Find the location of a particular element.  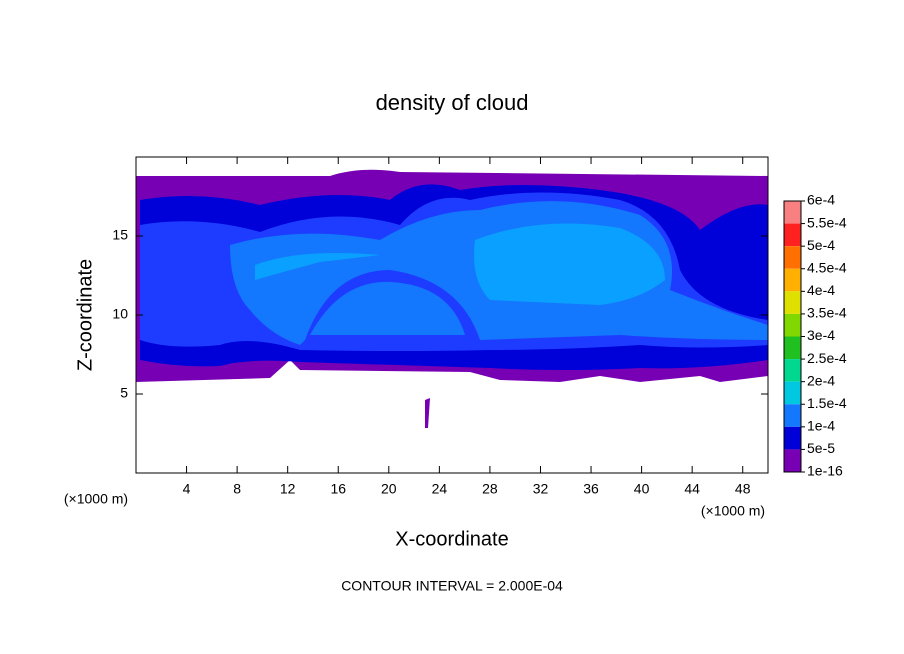

colorbar-label: 5e-5 is located at coordinates (821, 448).